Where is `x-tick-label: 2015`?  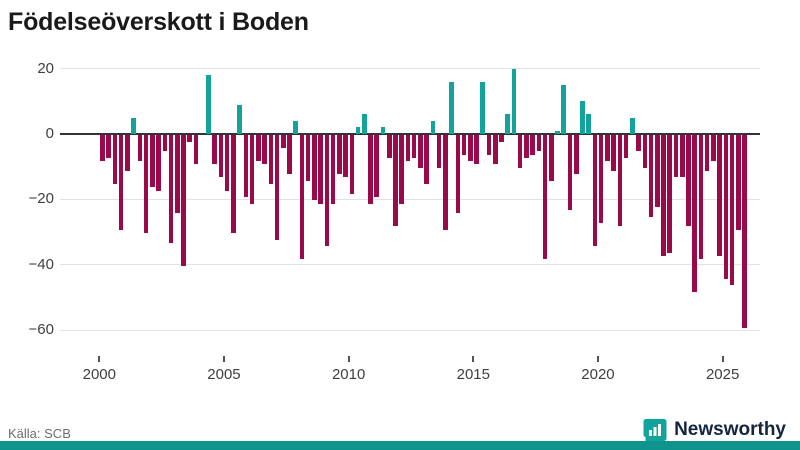
x-tick-label: 2015 is located at coordinates (473, 374).